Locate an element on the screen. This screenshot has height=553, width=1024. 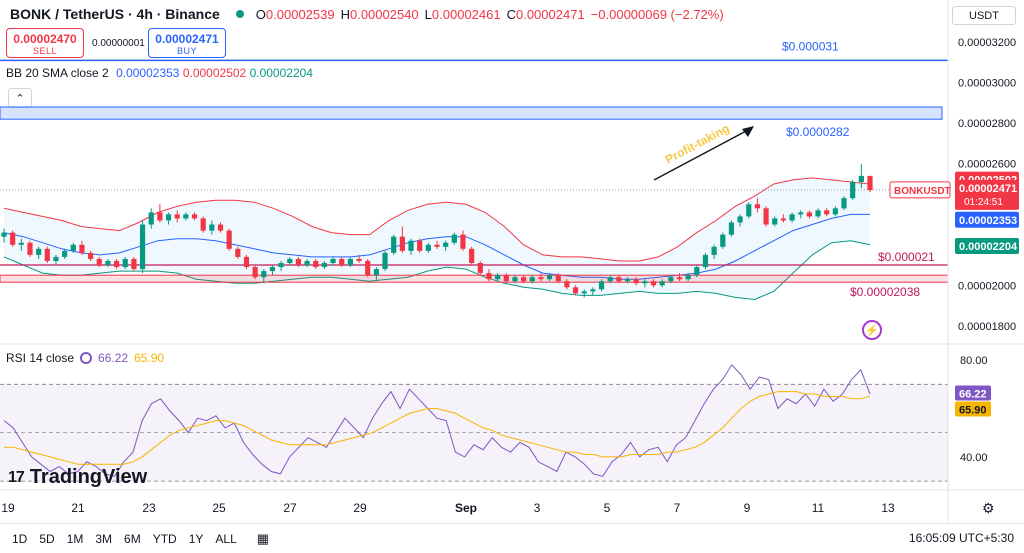
x-tick-label: 3 is located at coordinates (537, 508).